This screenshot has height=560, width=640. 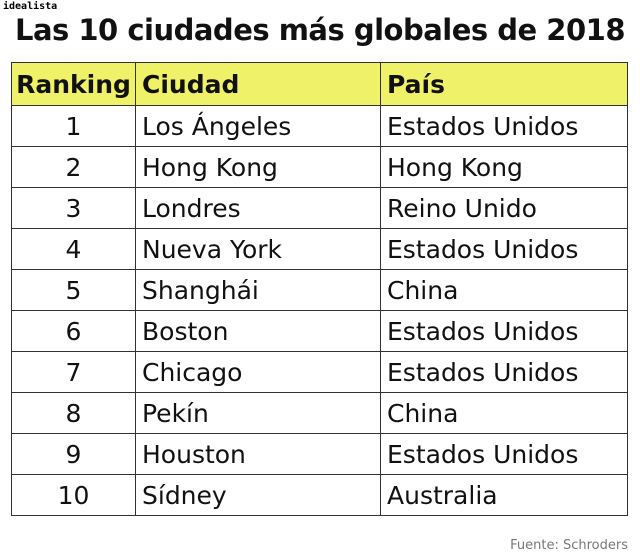 I want to click on cell-ciudad: Nueva York, so click(x=258, y=249).